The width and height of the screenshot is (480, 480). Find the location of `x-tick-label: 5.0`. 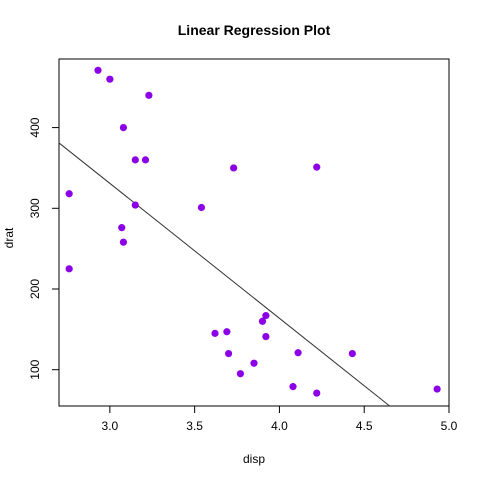

x-tick-label: 5.0 is located at coordinates (449, 426).